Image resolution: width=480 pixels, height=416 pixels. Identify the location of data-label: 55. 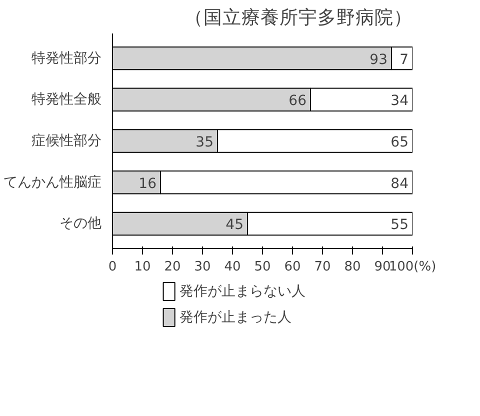
(399, 225).